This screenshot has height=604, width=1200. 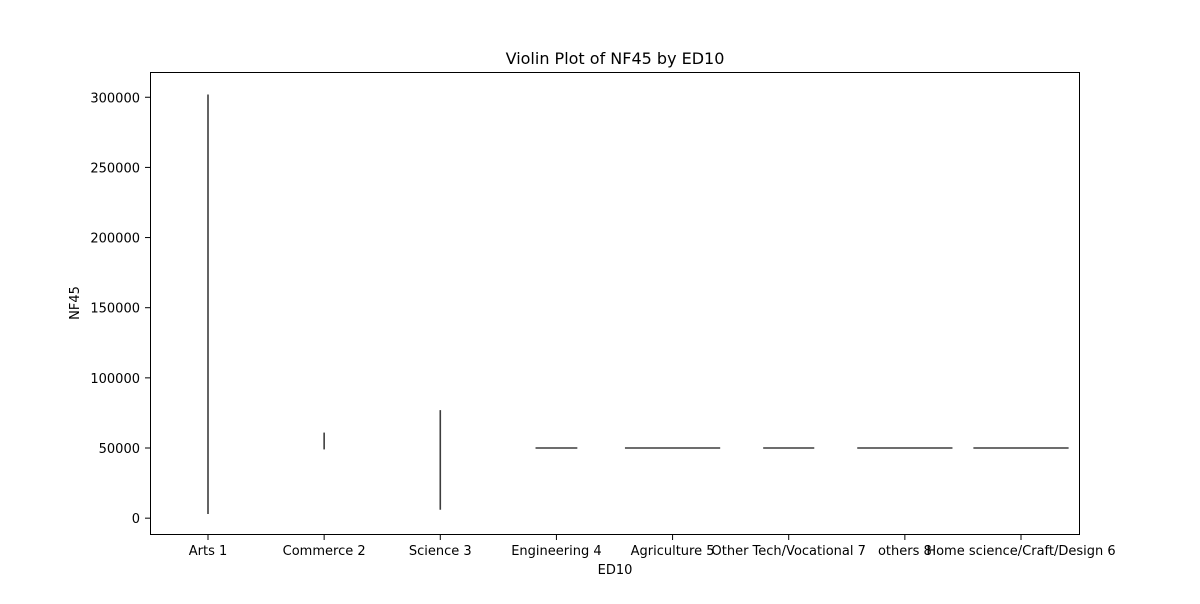 What do you see at coordinates (615, 570) in the screenshot?
I see `x-axis-label: ED10` at bounding box center [615, 570].